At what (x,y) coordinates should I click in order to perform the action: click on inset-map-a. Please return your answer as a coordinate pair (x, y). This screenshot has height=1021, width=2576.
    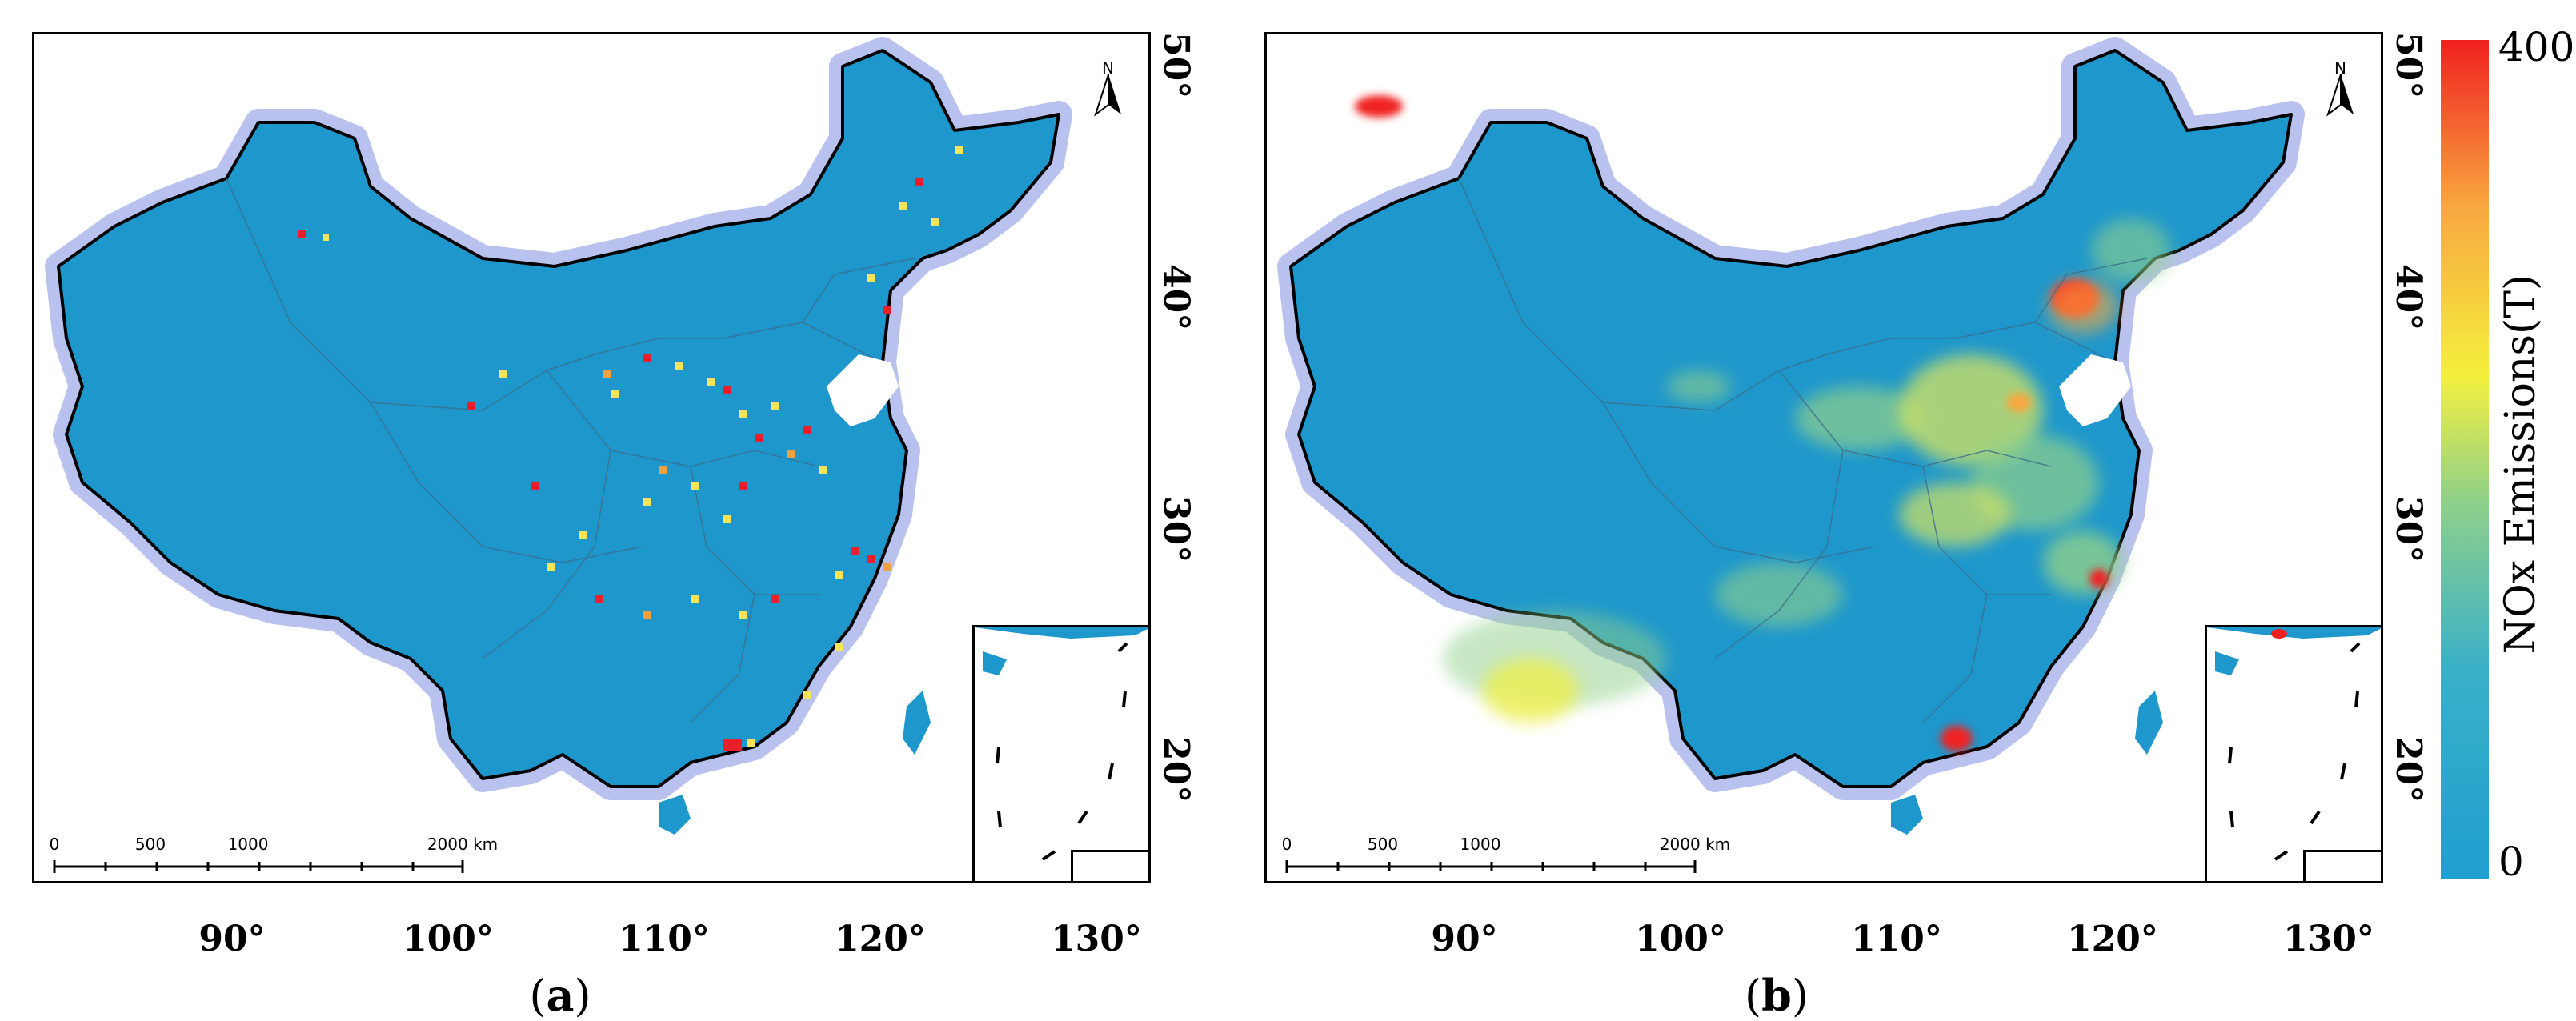
    Looking at the image, I should click on (1061, 744).